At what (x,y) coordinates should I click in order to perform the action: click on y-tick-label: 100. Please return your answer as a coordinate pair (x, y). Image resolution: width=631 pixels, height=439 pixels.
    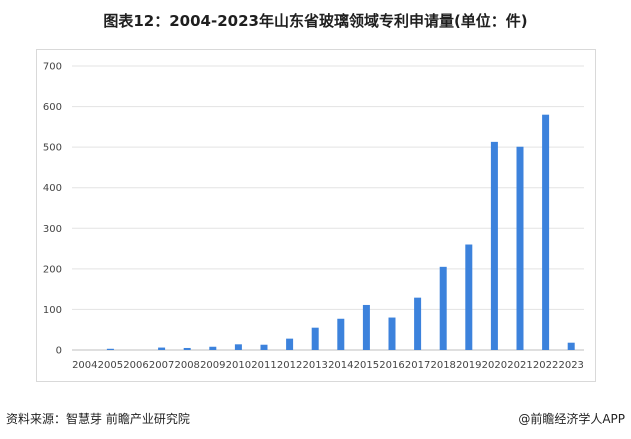
    Looking at the image, I should click on (52, 310).